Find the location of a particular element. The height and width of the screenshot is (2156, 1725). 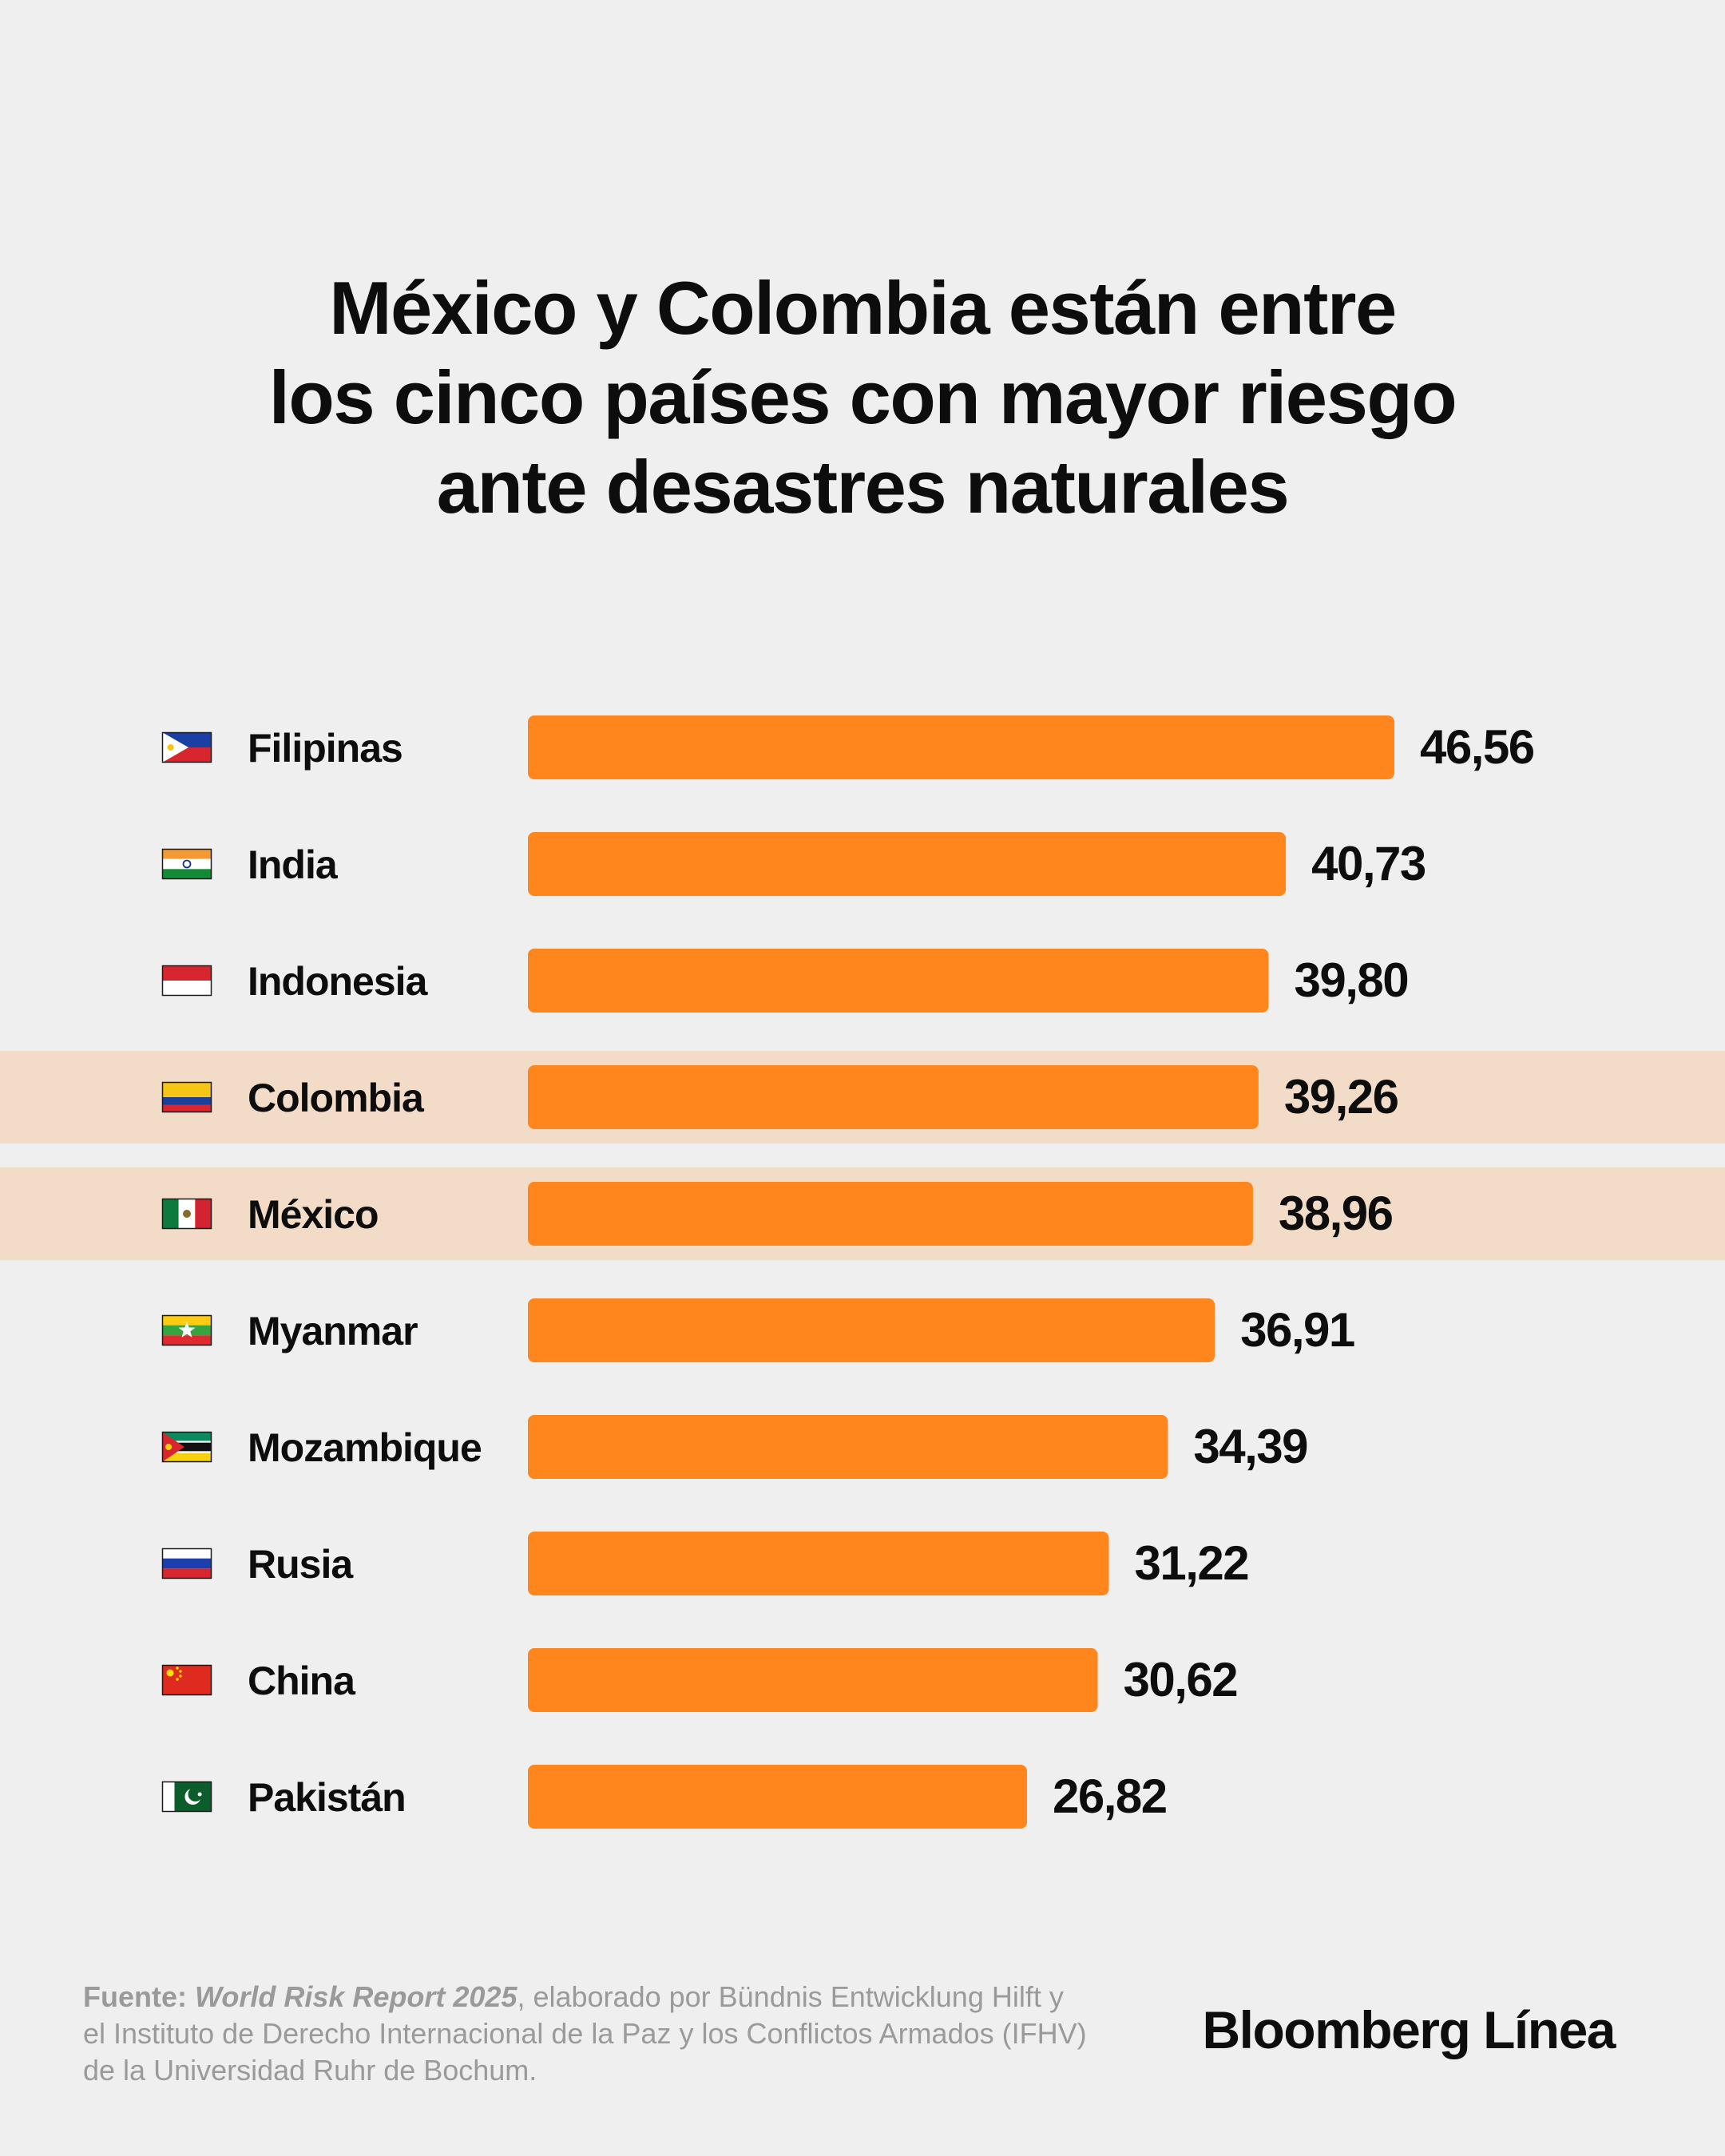

bar-row-colombia: Colombia 39,26 is located at coordinates (862, 1097).